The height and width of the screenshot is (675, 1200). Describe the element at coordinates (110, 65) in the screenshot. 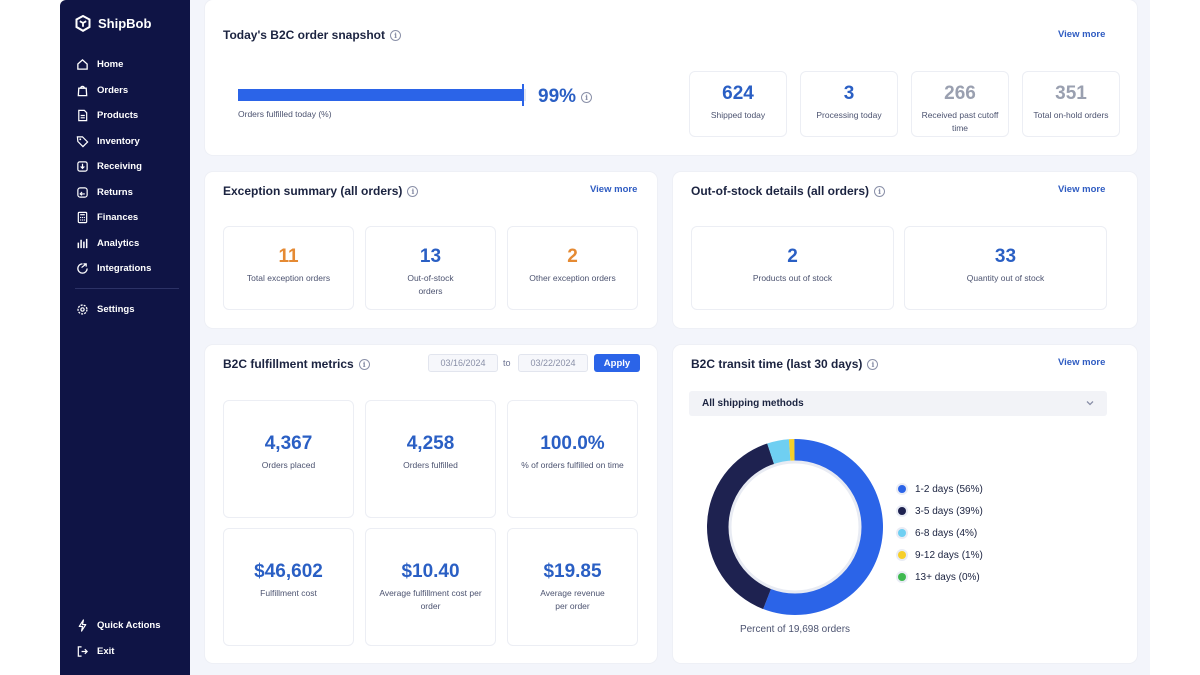

I see `sidebar-item-label: Home` at that location.